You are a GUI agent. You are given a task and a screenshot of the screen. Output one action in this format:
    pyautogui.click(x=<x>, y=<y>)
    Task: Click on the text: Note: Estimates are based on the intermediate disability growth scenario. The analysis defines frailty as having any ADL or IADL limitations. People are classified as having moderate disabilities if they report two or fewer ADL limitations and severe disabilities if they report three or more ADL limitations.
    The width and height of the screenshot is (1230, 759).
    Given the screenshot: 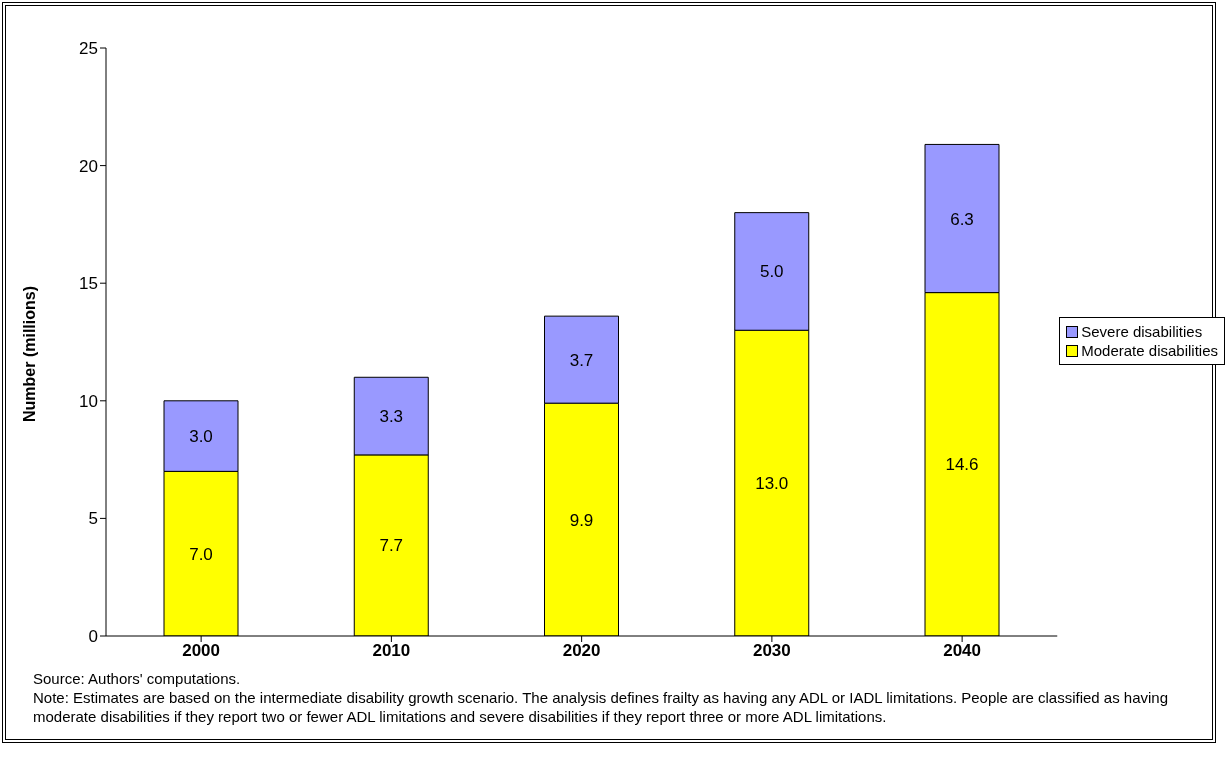 What is the action you would take?
    pyautogui.click(x=601, y=707)
    